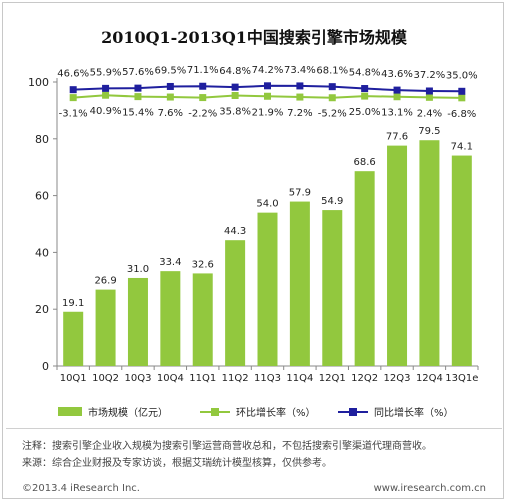 This screenshot has width=508, height=503. Describe the element at coordinates (177, 463) in the screenshot. I see `source-line: 来源：综合企业财报及专家访谈，根据艾瑞统计模型核算，仅供参考。` at that location.